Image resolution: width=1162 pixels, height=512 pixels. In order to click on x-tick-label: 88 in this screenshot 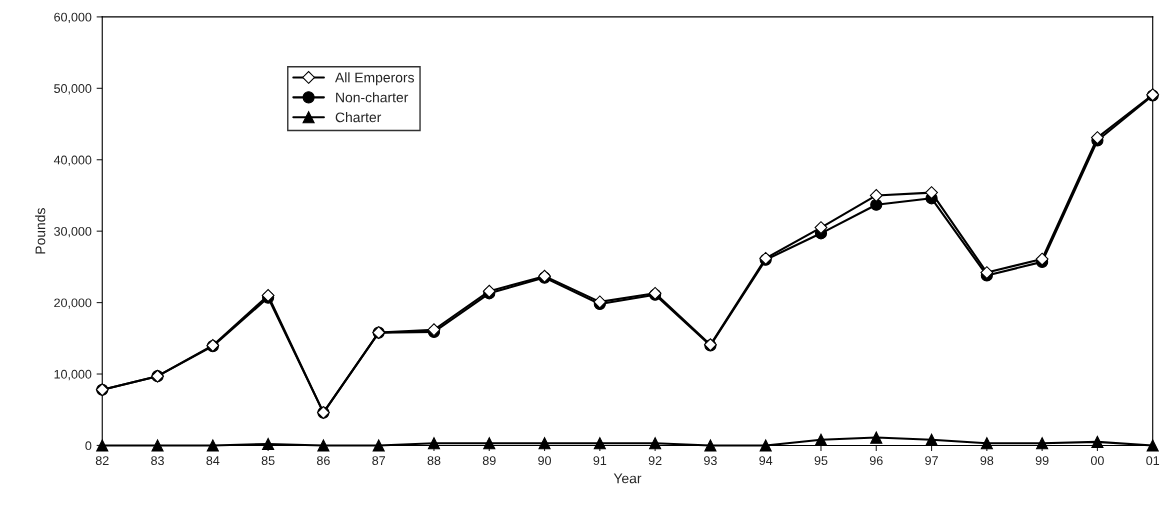, I will do `click(434, 461)`.